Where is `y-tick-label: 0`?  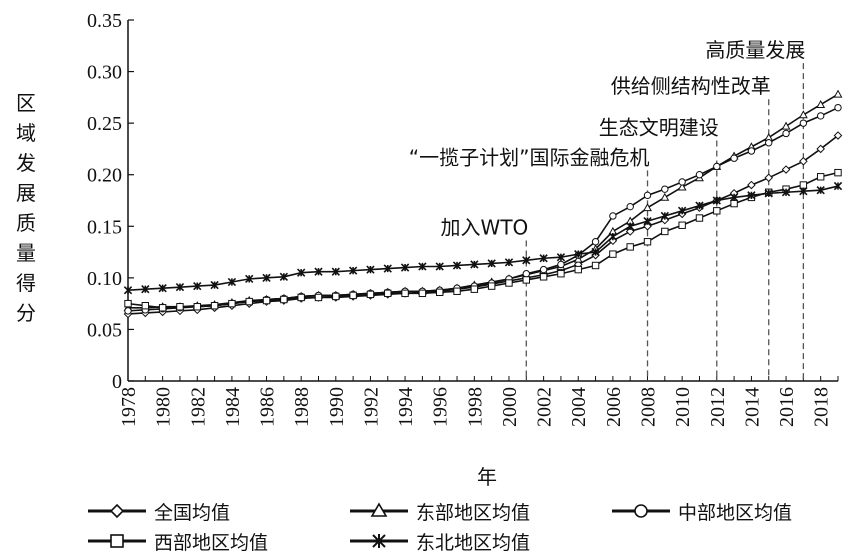
y-tick-label: 0 is located at coordinates (117, 382).